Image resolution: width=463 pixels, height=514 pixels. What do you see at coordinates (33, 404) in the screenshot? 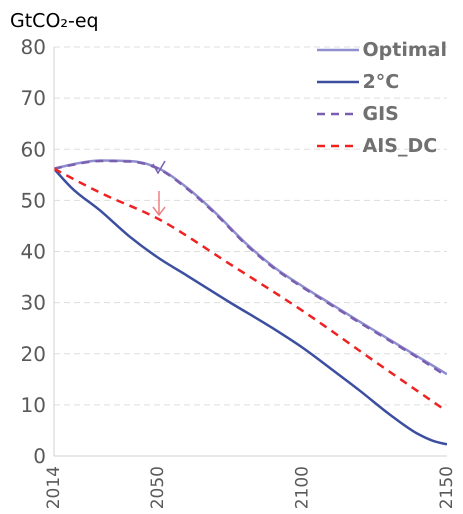
I see `y-tick-label: 10` at bounding box center [33, 404].